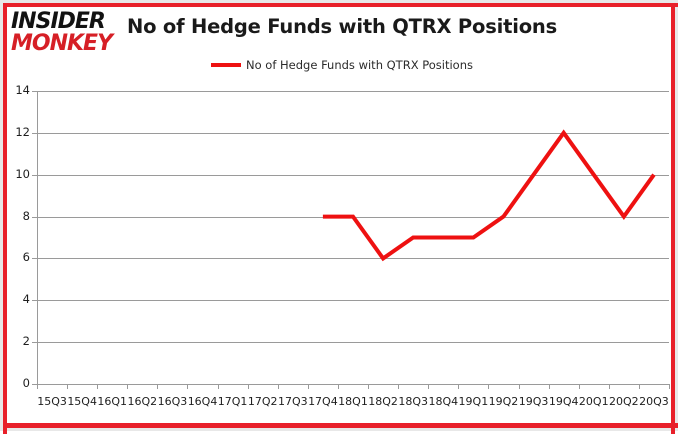 The image size is (678, 434). Describe the element at coordinates (443, 401) in the screenshot. I see `x-tick-label: 18Q4` at that location.